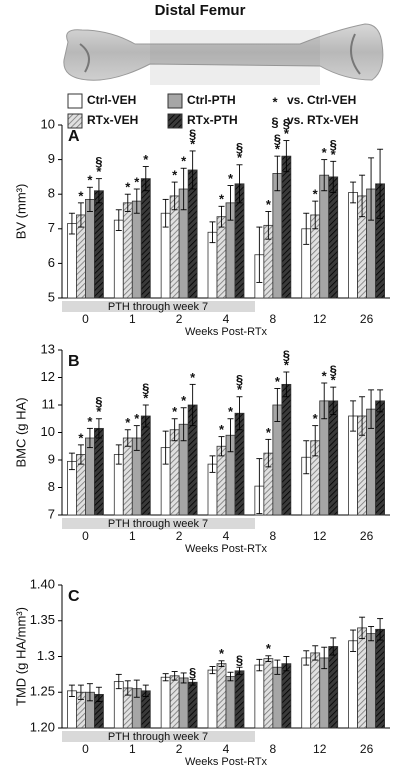 The image size is (400, 770). What do you see at coordinates (200, 10) in the screenshot?
I see `figure-title: Distal Femur` at bounding box center [200, 10].